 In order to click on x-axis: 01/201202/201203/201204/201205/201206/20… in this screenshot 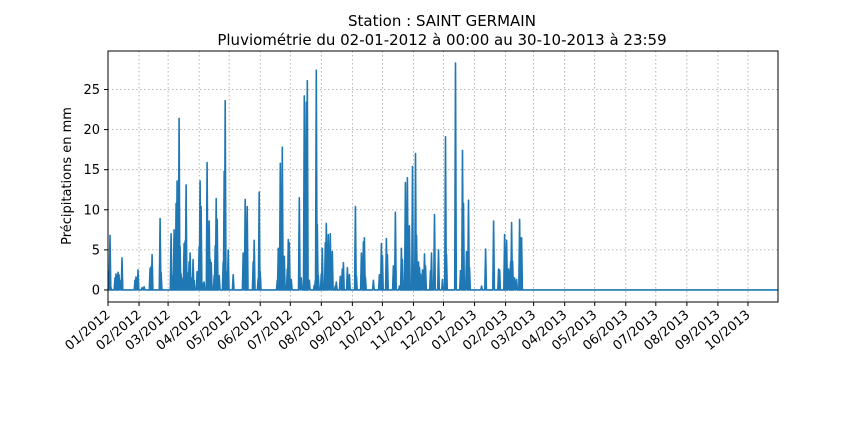, I will do `click(408, 328)`.